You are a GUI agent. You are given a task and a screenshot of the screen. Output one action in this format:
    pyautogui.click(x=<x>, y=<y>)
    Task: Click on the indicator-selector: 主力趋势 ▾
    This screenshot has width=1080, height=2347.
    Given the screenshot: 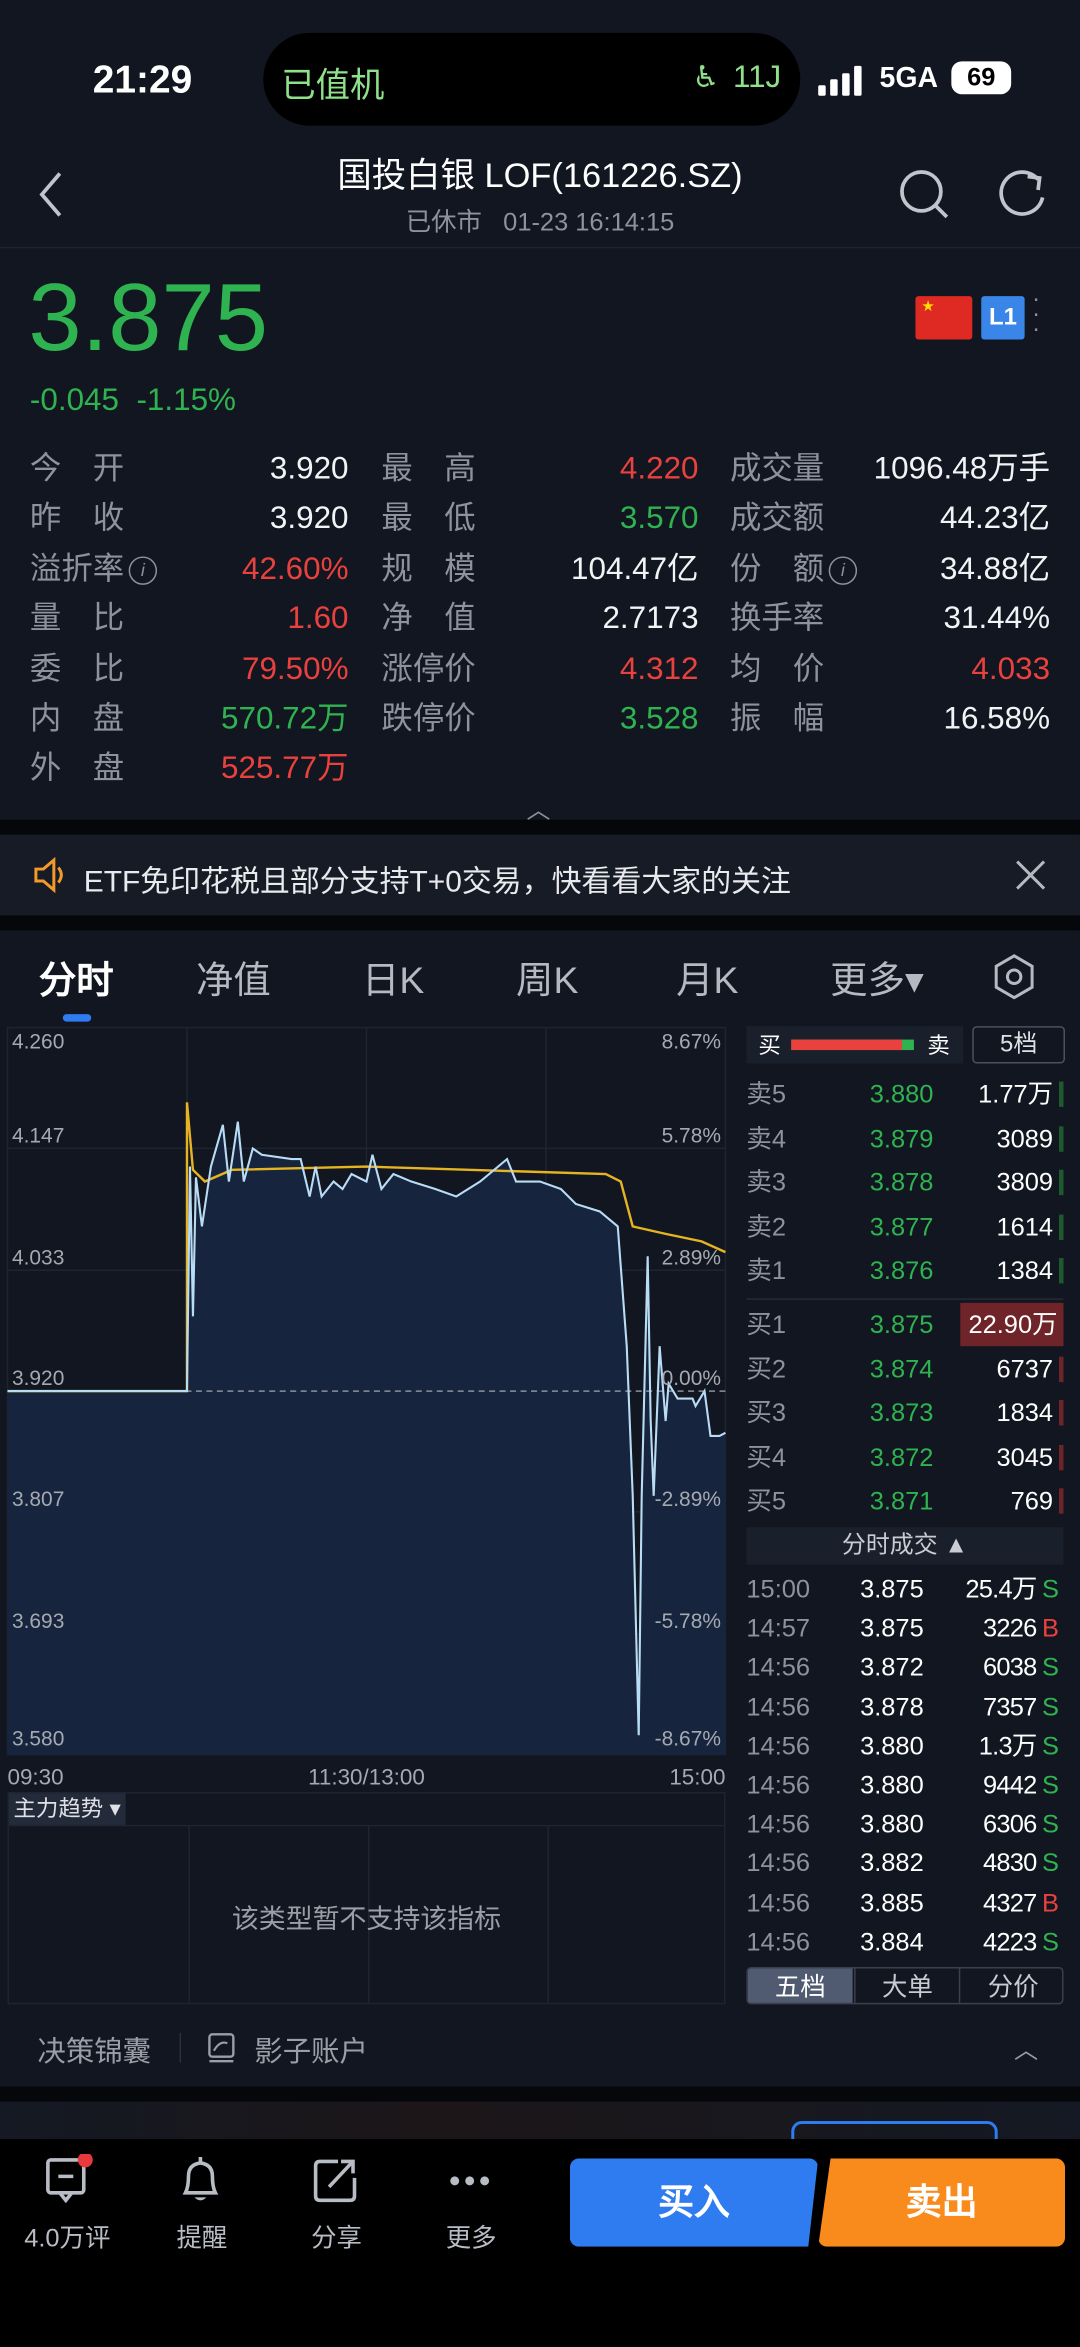 What is the action you would take?
    pyautogui.click(x=67, y=1809)
    